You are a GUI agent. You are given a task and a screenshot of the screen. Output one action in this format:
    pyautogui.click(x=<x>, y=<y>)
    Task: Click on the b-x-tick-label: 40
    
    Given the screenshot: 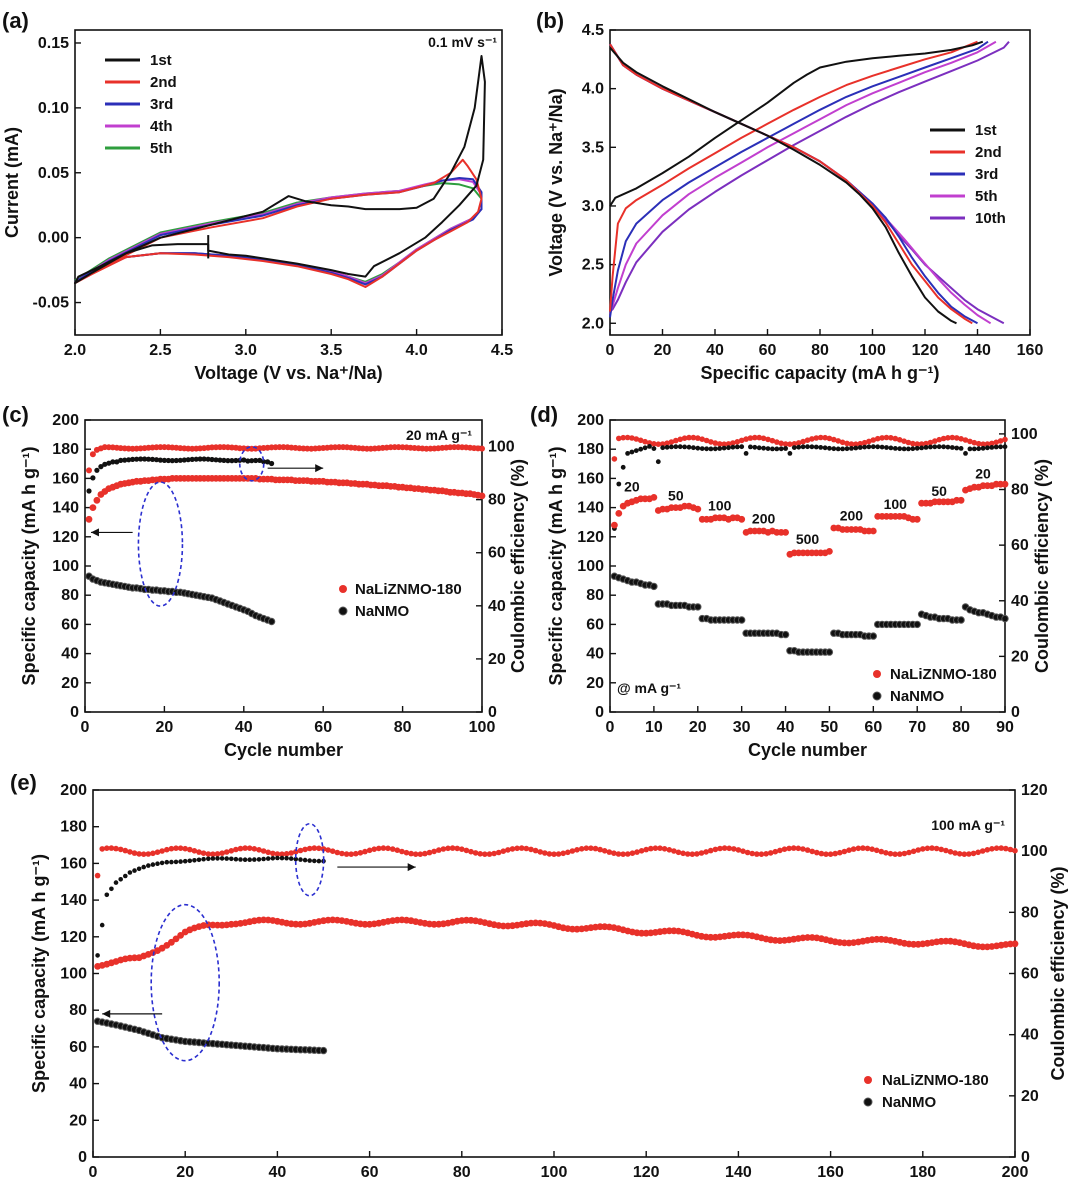 What is the action you would take?
    pyautogui.click(x=715, y=350)
    